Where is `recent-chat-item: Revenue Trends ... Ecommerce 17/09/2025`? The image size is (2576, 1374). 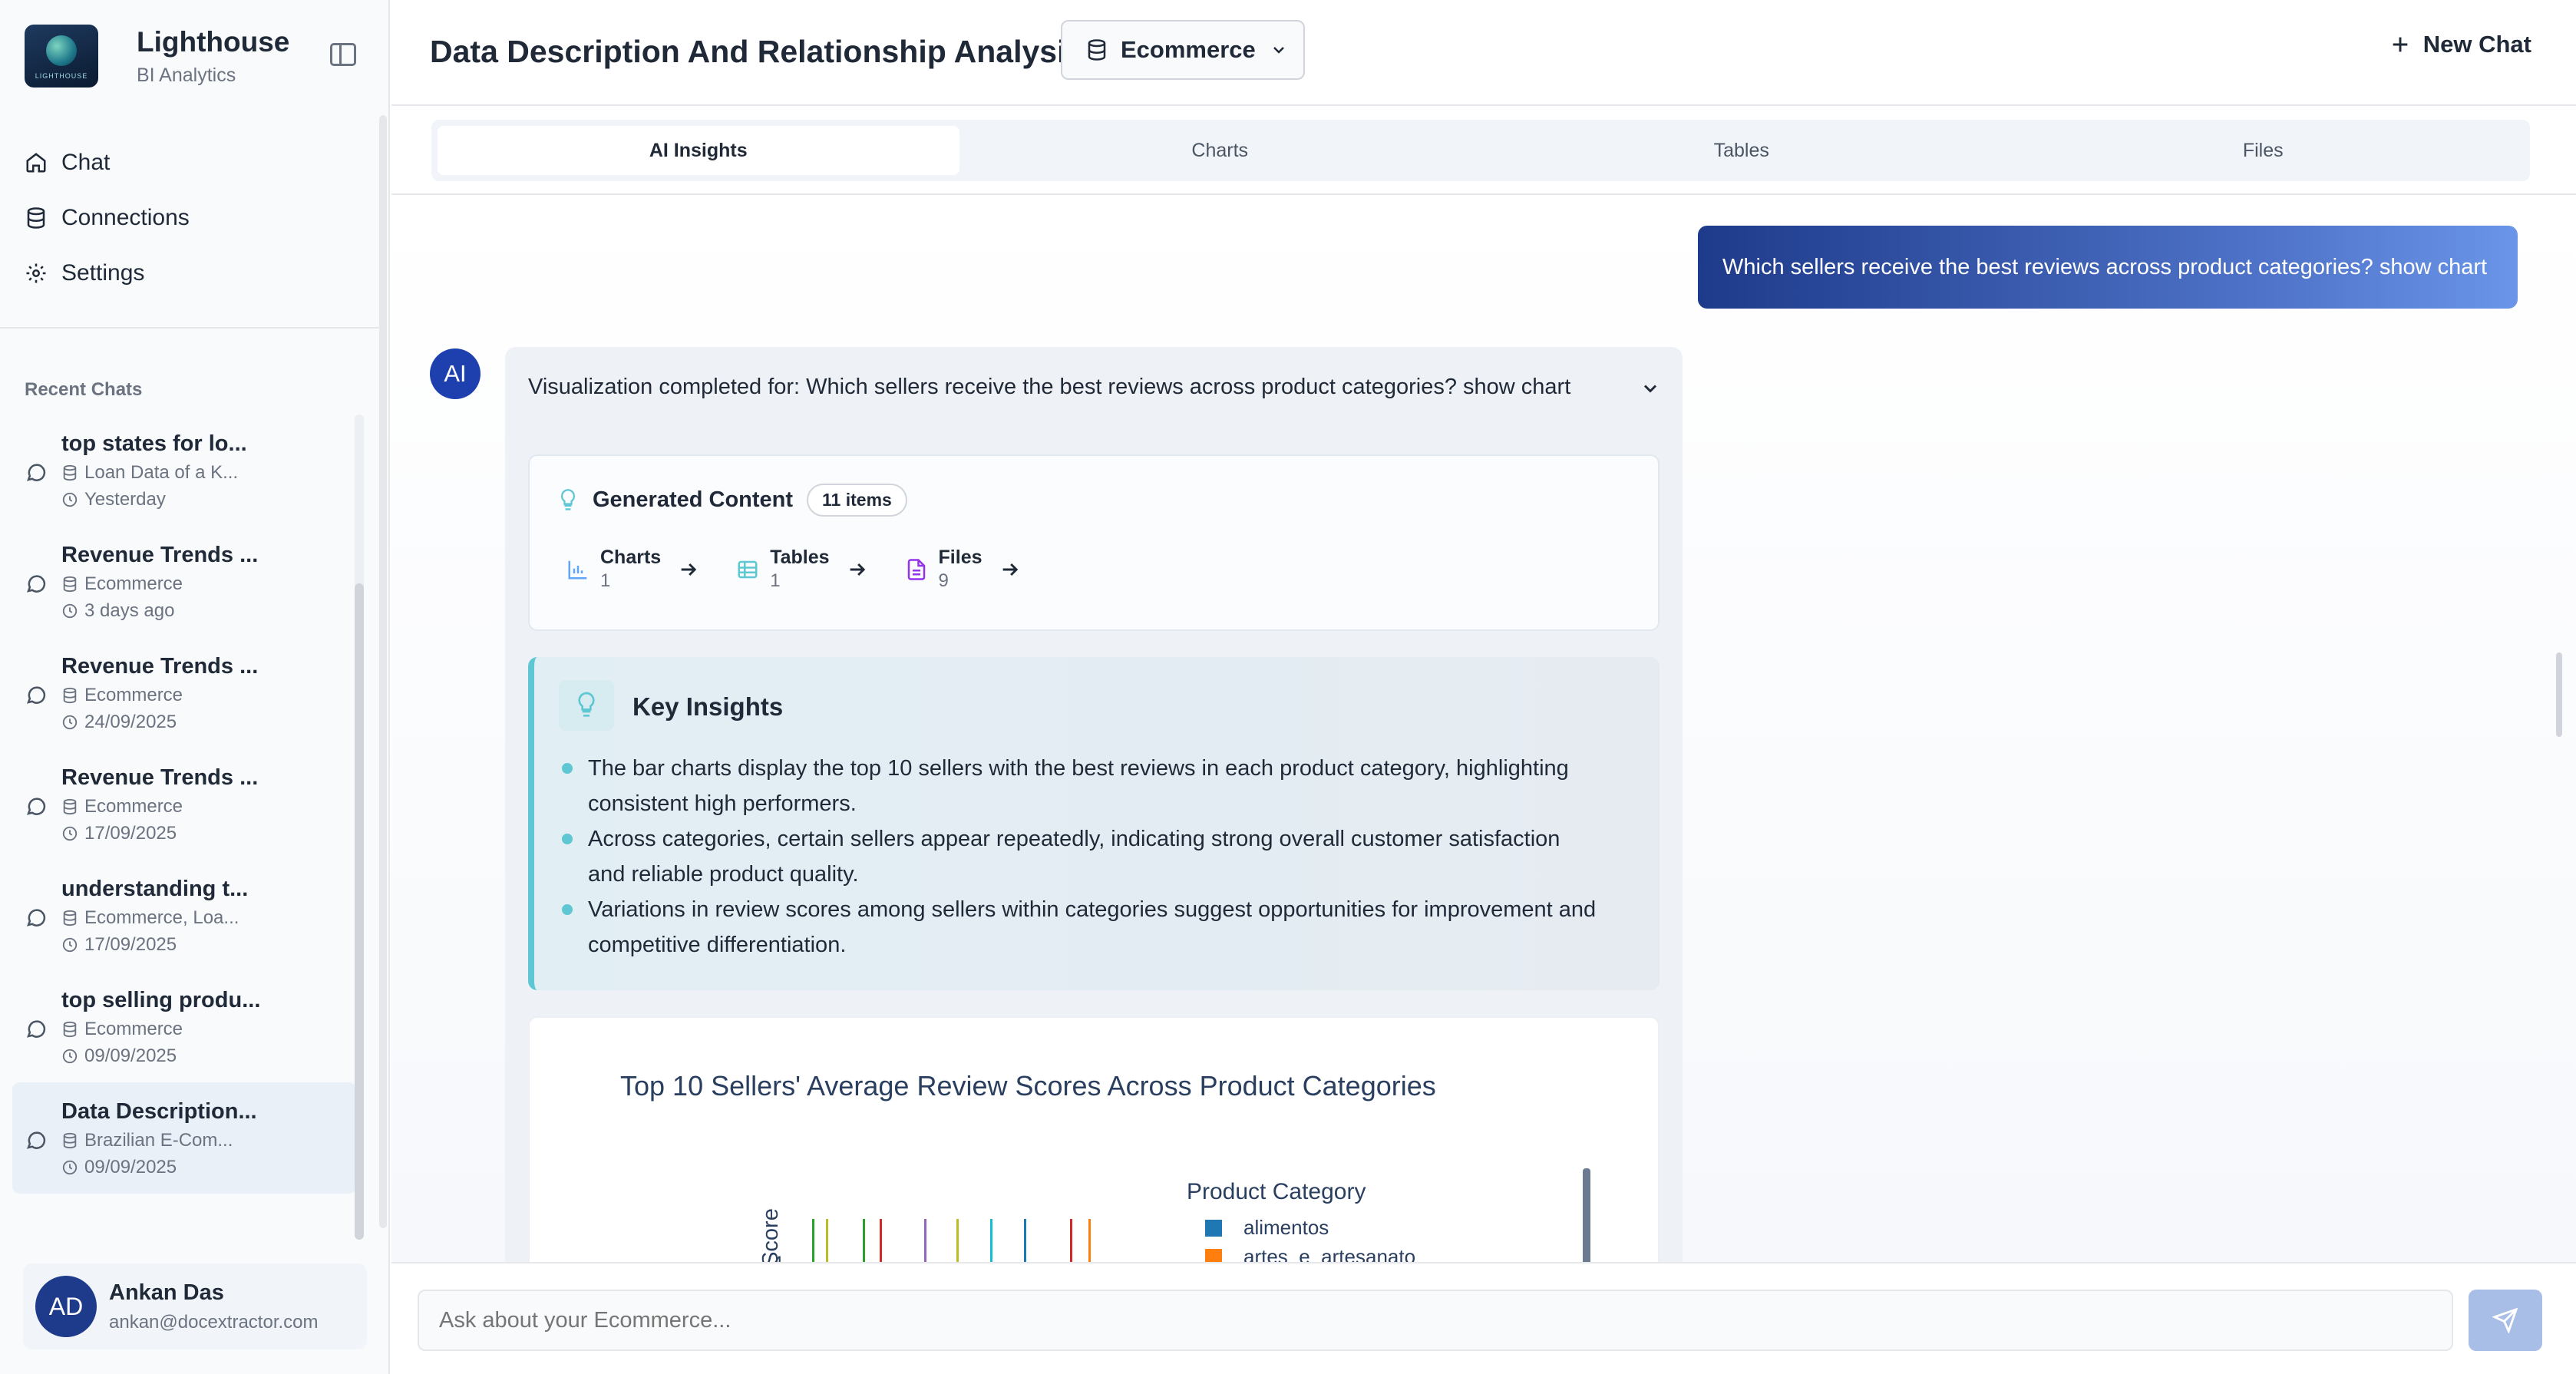 recent-chat-item: Revenue Trends ... Ecommerce 17/09/2025 is located at coordinates (184, 804).